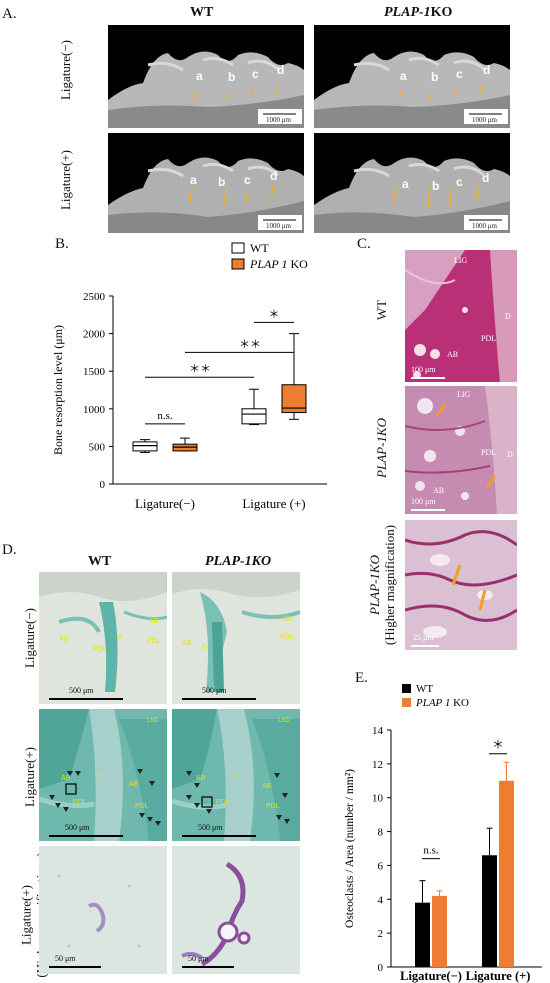 Image resolution: width=550 pixels, height=983 pixels. What do you see at coordinates (381, 934) in the screenshot?
I see `y-tick-label: 2` at bounding box center [381, 934].